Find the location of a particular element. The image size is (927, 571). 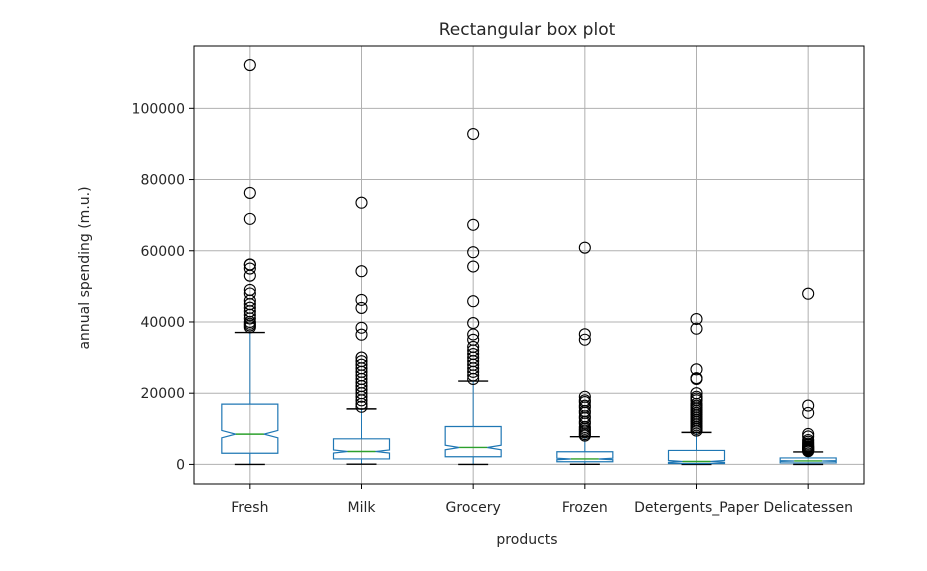

box-delicatessen is located at coordinates (808, 460).